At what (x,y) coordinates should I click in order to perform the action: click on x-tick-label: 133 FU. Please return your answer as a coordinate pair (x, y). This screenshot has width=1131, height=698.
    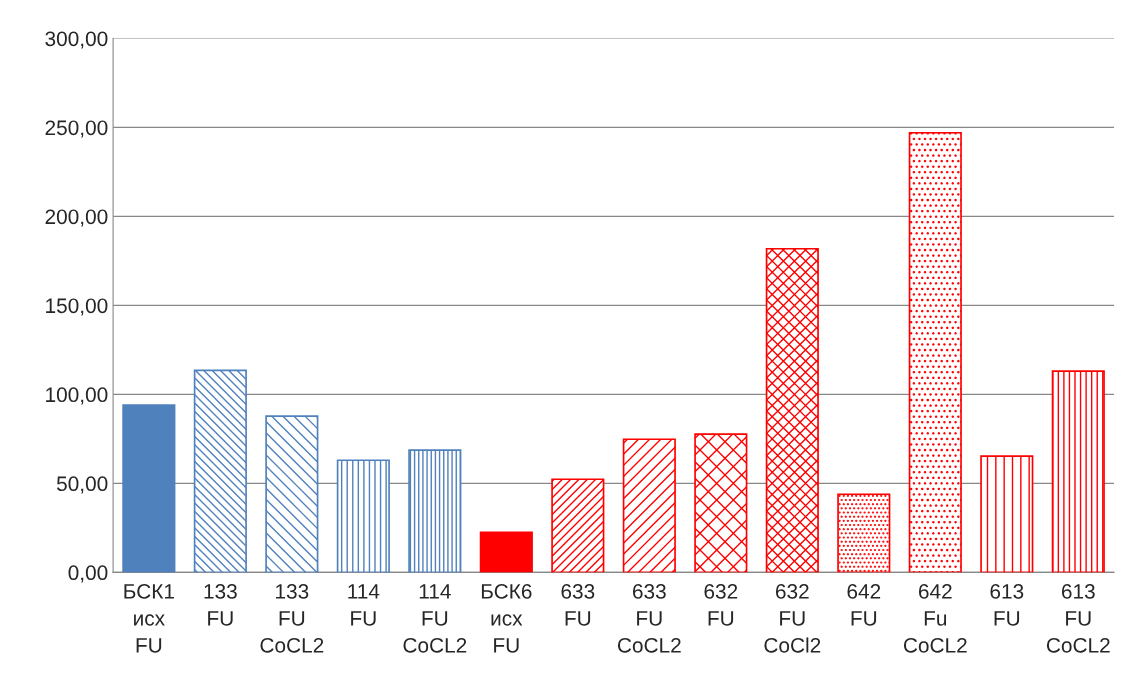
    Looking at the image, I should click on (220, 605).